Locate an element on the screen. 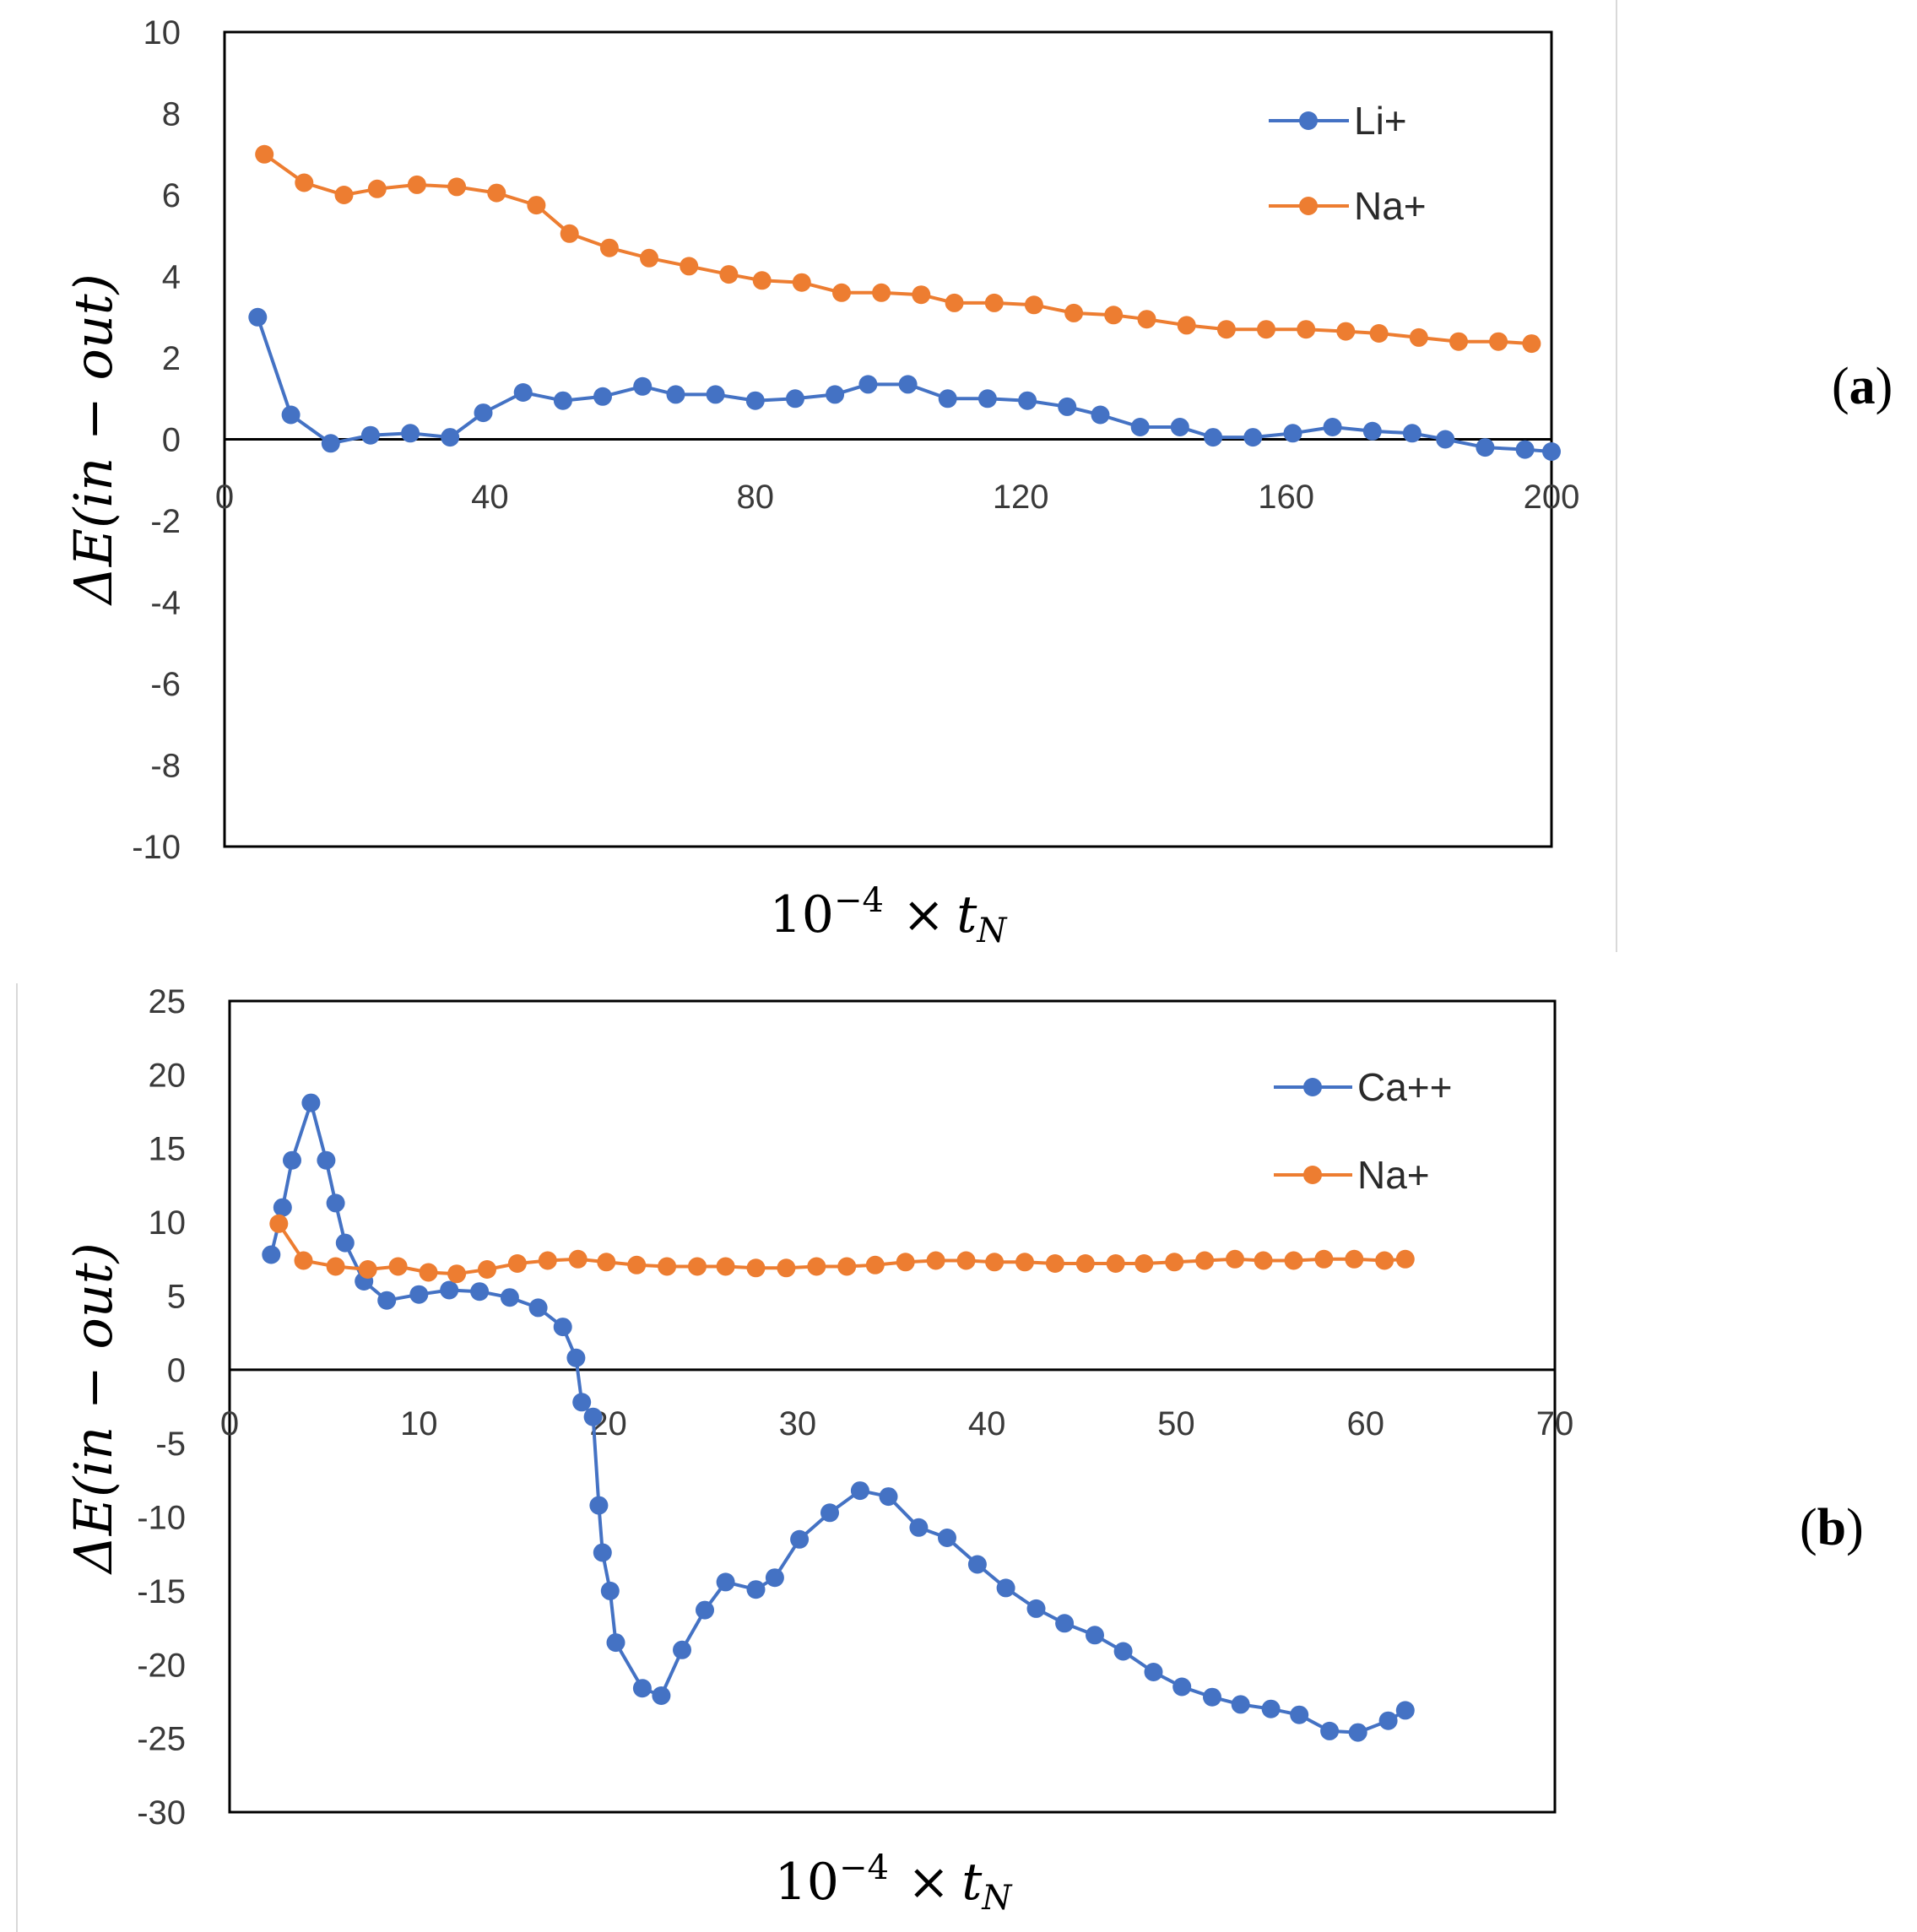 This screenshot has width=1917, height=1932. legend-marker-ca is located at coordinates (1312, 1087).